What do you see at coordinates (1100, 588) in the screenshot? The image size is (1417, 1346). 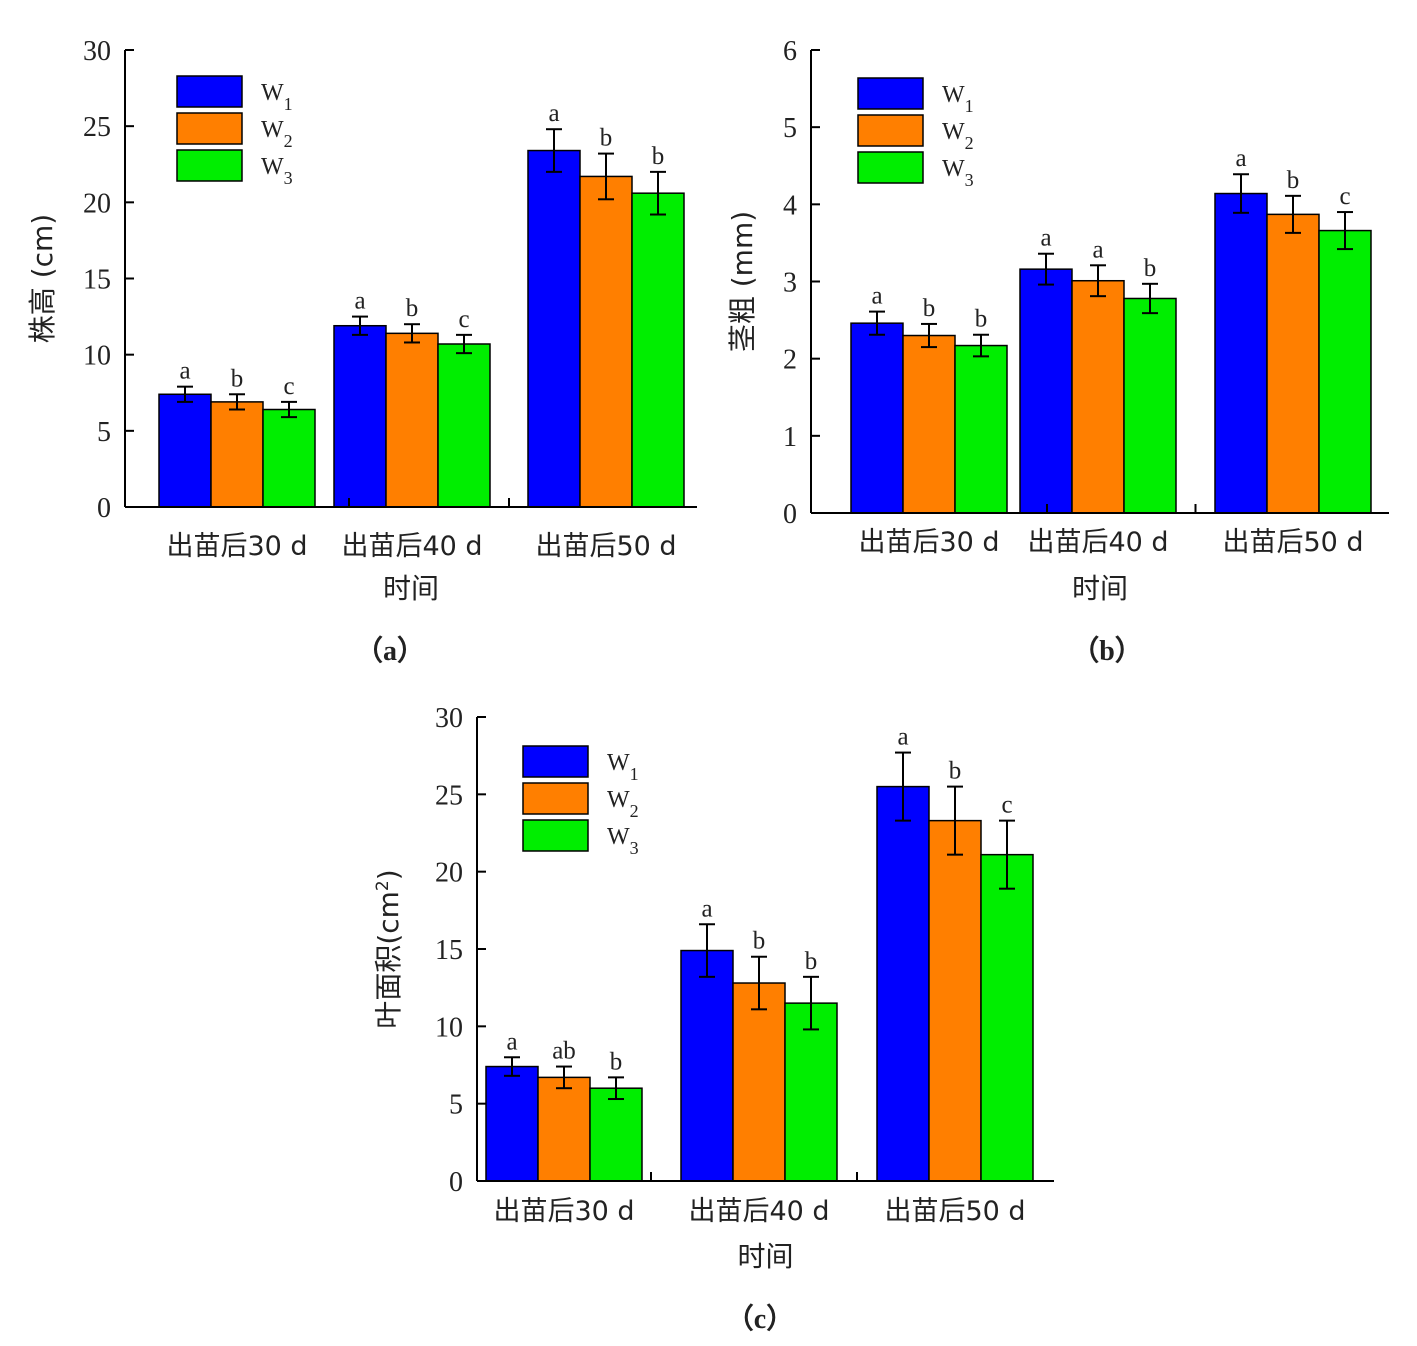 I see `x-axis-title: 时间` at bounding box center [1100, 588].